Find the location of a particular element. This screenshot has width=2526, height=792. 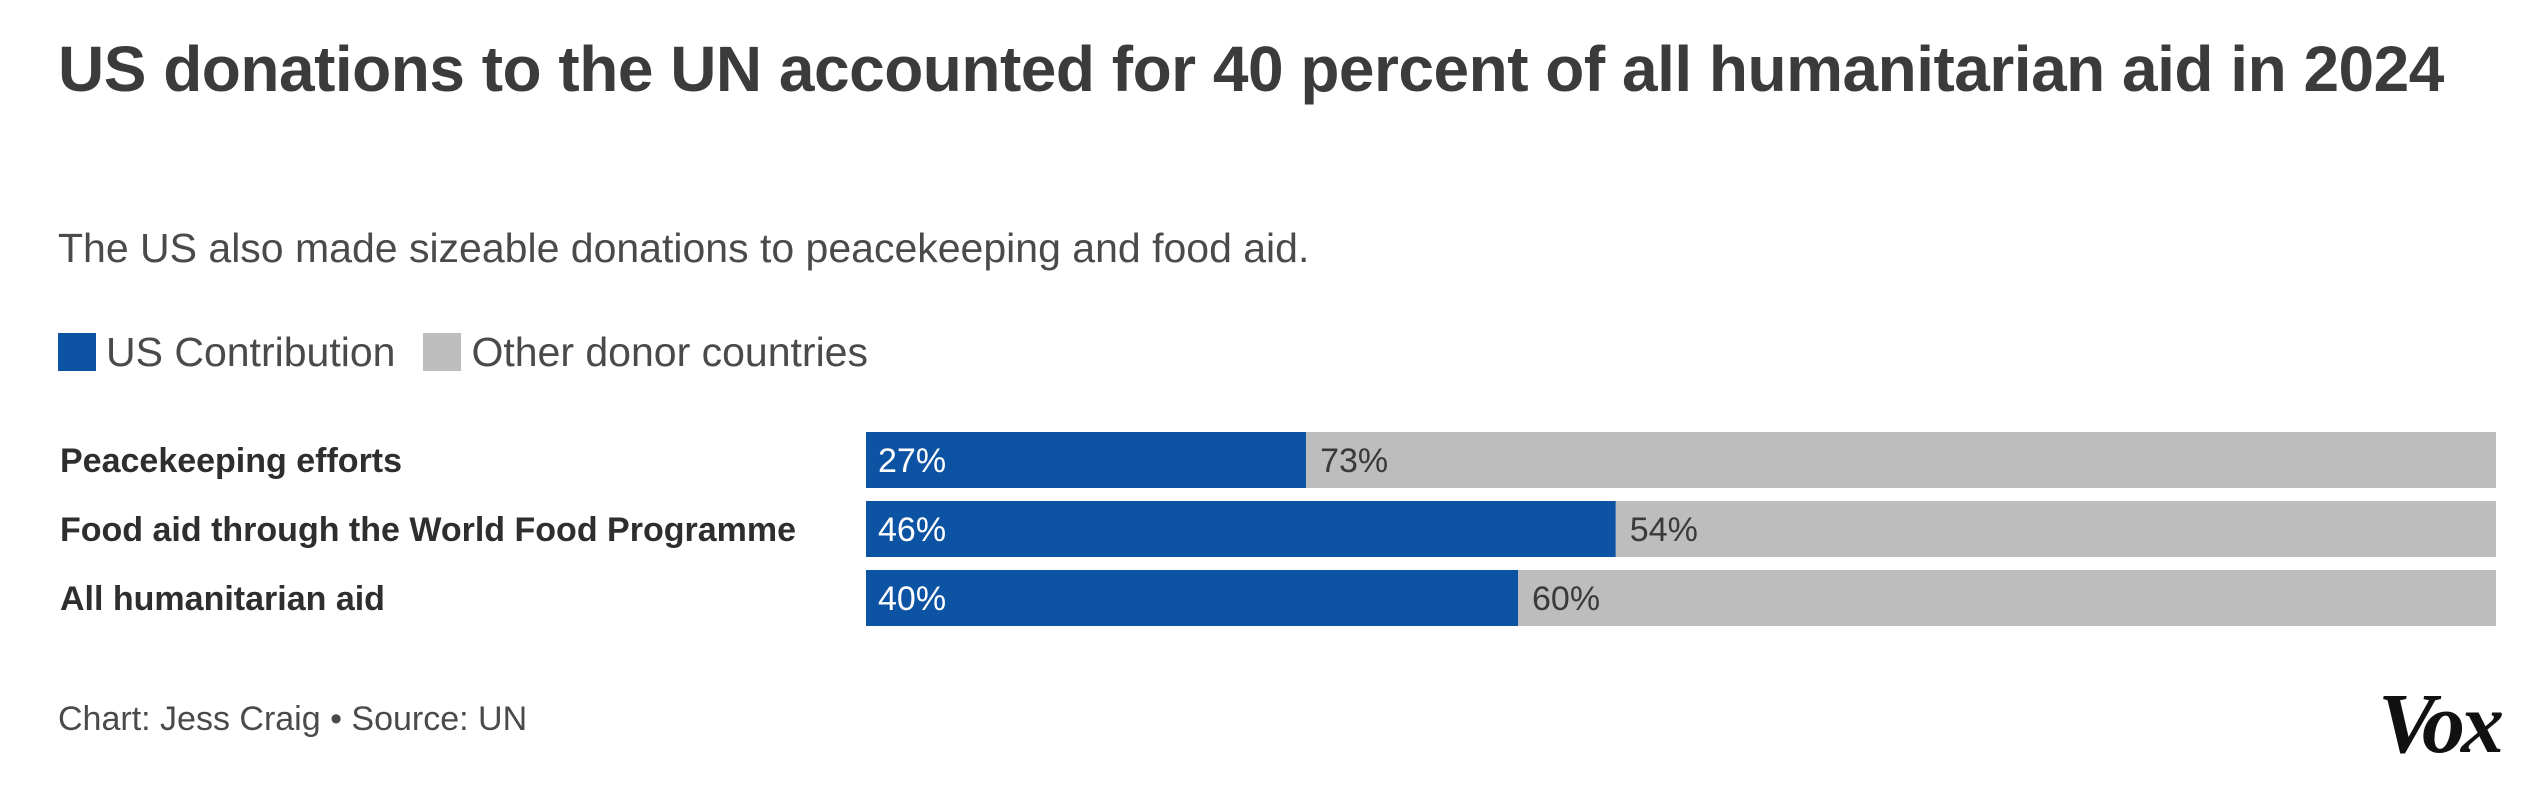

legend-item-us: US Contribution is located at coordinates (226, 352).